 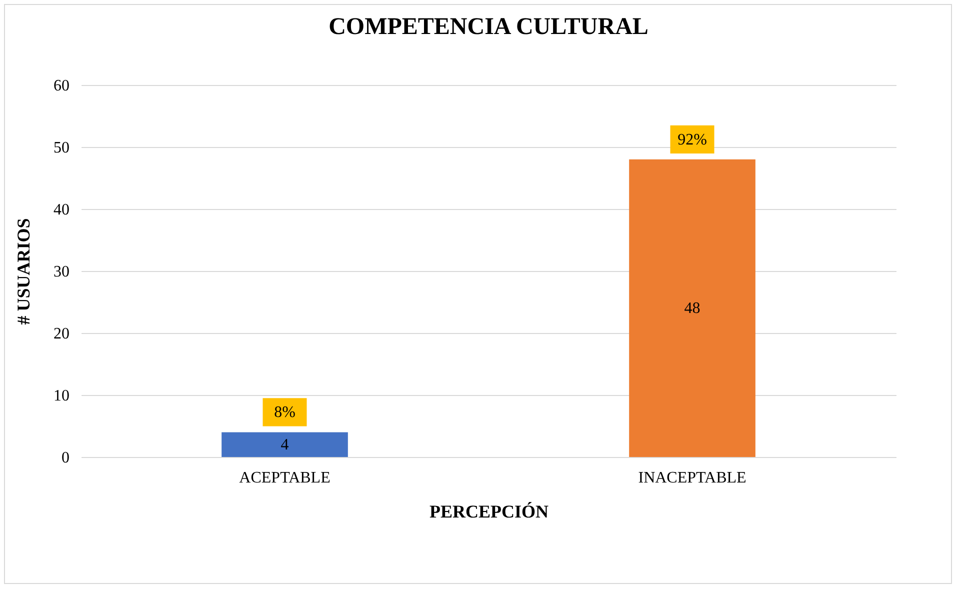 I want to click on y-tick-label: 30, so click(x=62, y=272).